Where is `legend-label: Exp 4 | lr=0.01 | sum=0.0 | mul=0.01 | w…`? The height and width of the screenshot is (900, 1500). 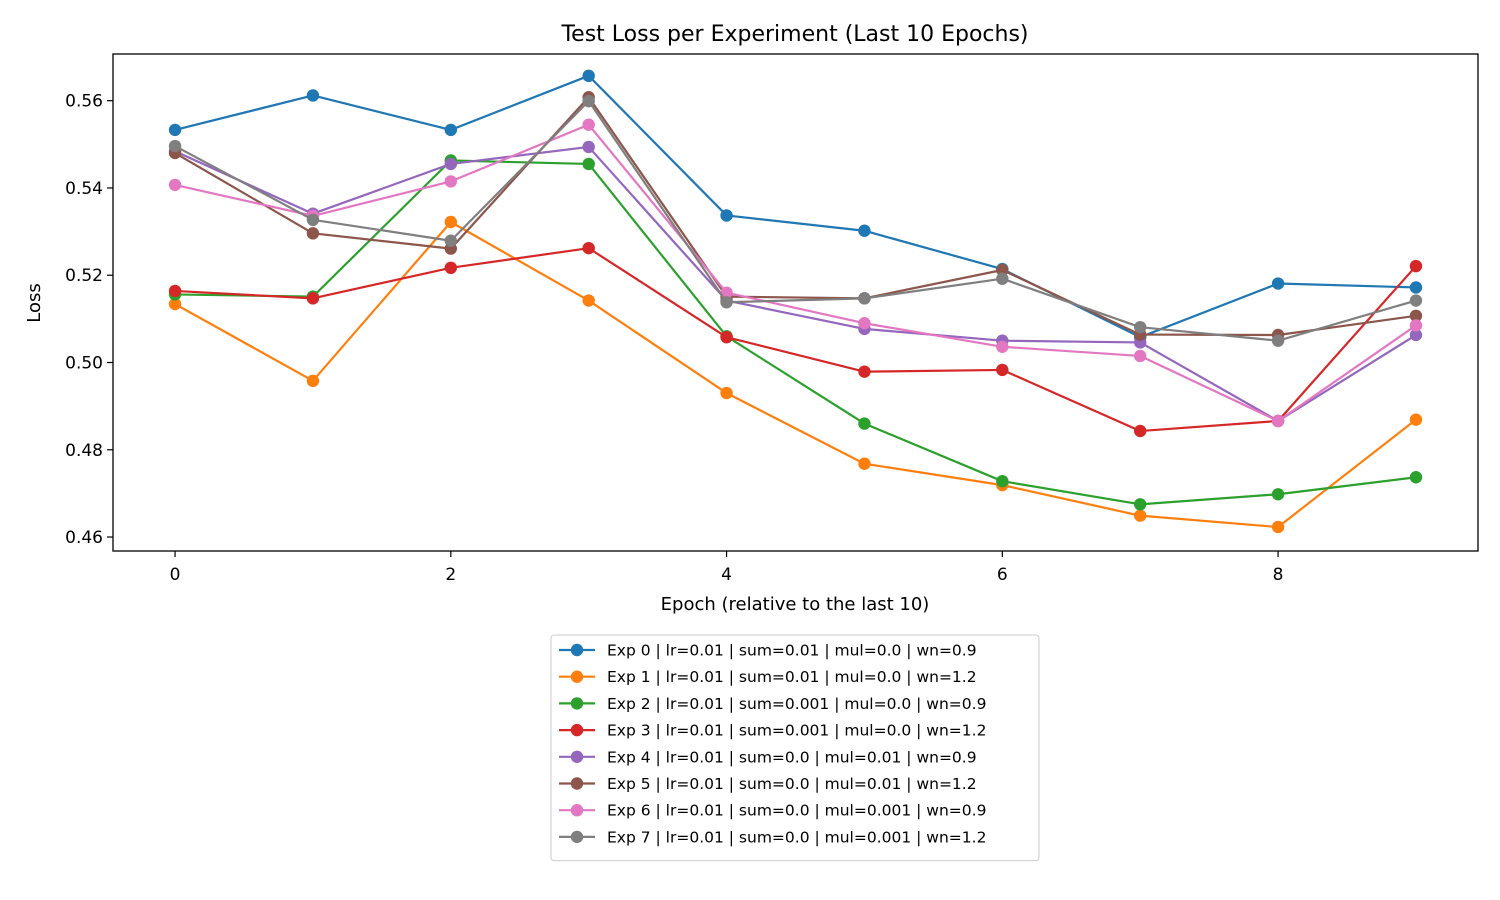
legend-label: Exp 4 | lr=0.01 | sum=0.0 | mul=0.01 | w… is located at coordinates (792, 757).